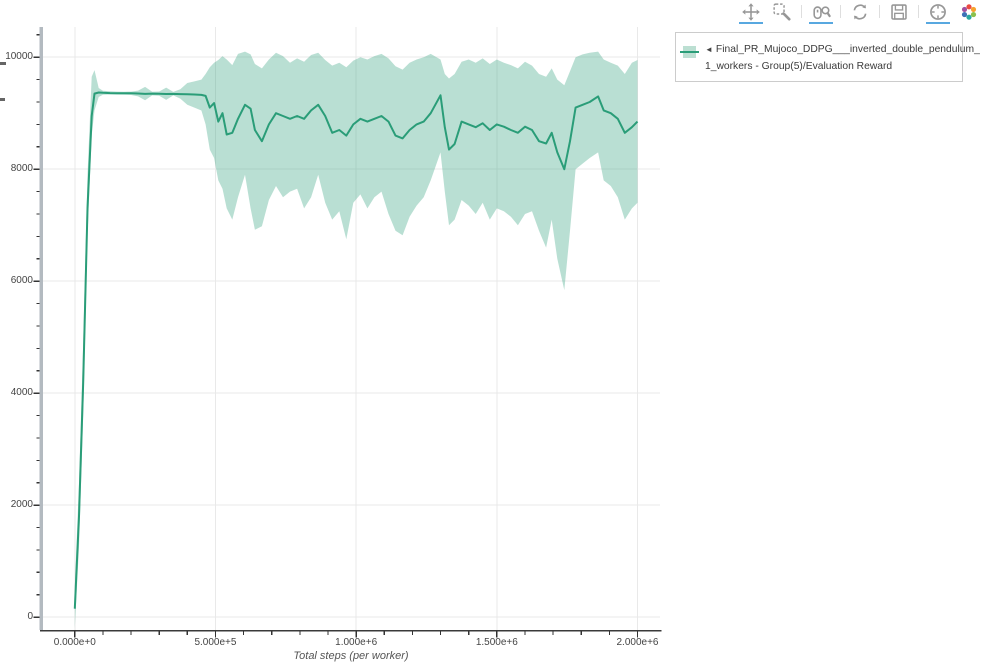  I want to click on tool-pan-button, so click(751, 13).